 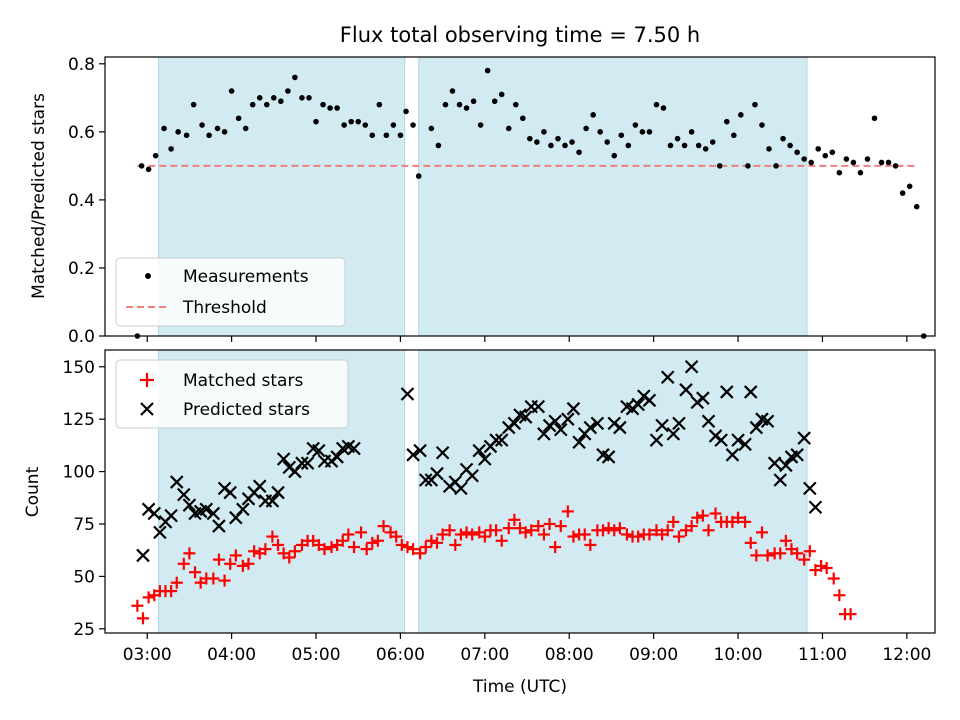 I want to click on xtick-label: 10:00, so click(x=738, y=655).